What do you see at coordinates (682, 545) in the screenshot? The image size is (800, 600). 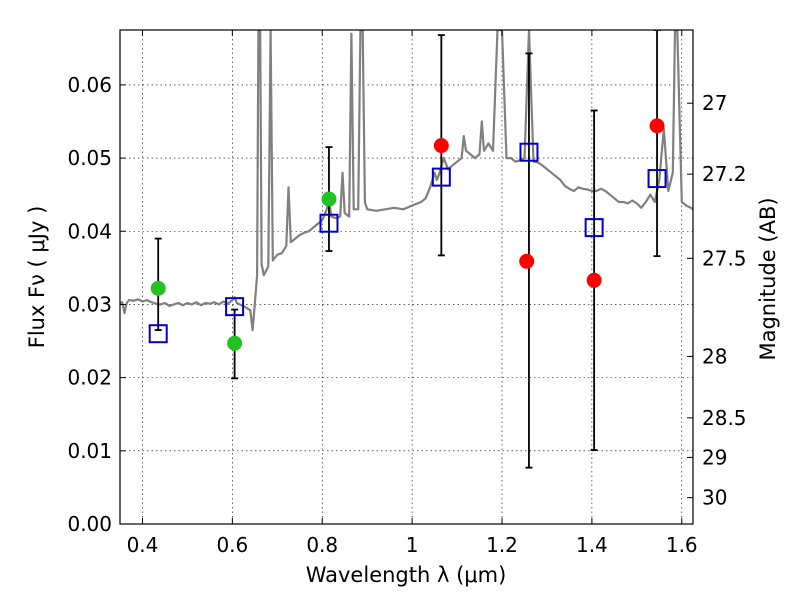 I see `x-tick-label: 1.6` at bounding box center [682, 545].